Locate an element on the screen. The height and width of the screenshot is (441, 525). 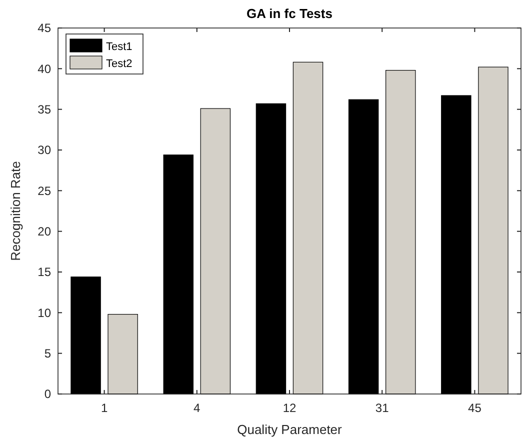
x-tick-label: 12 is located at coordinates (289, 408).